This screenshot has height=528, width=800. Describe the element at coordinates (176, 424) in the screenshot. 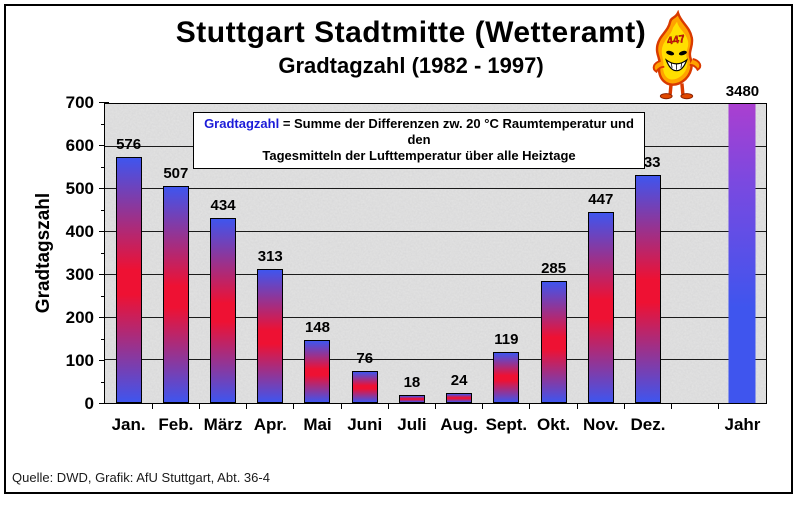

I see `x-tick-label-Feb.: Feb.` at that location.